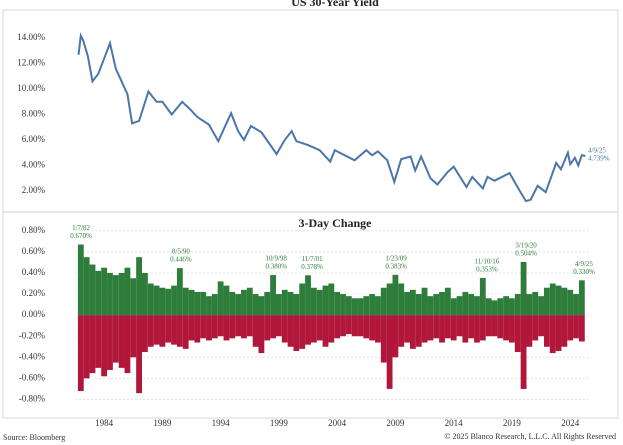 This screenshot has height=445, width=623. I want to click on annotation-value: 4.739%, so click(599, 159).